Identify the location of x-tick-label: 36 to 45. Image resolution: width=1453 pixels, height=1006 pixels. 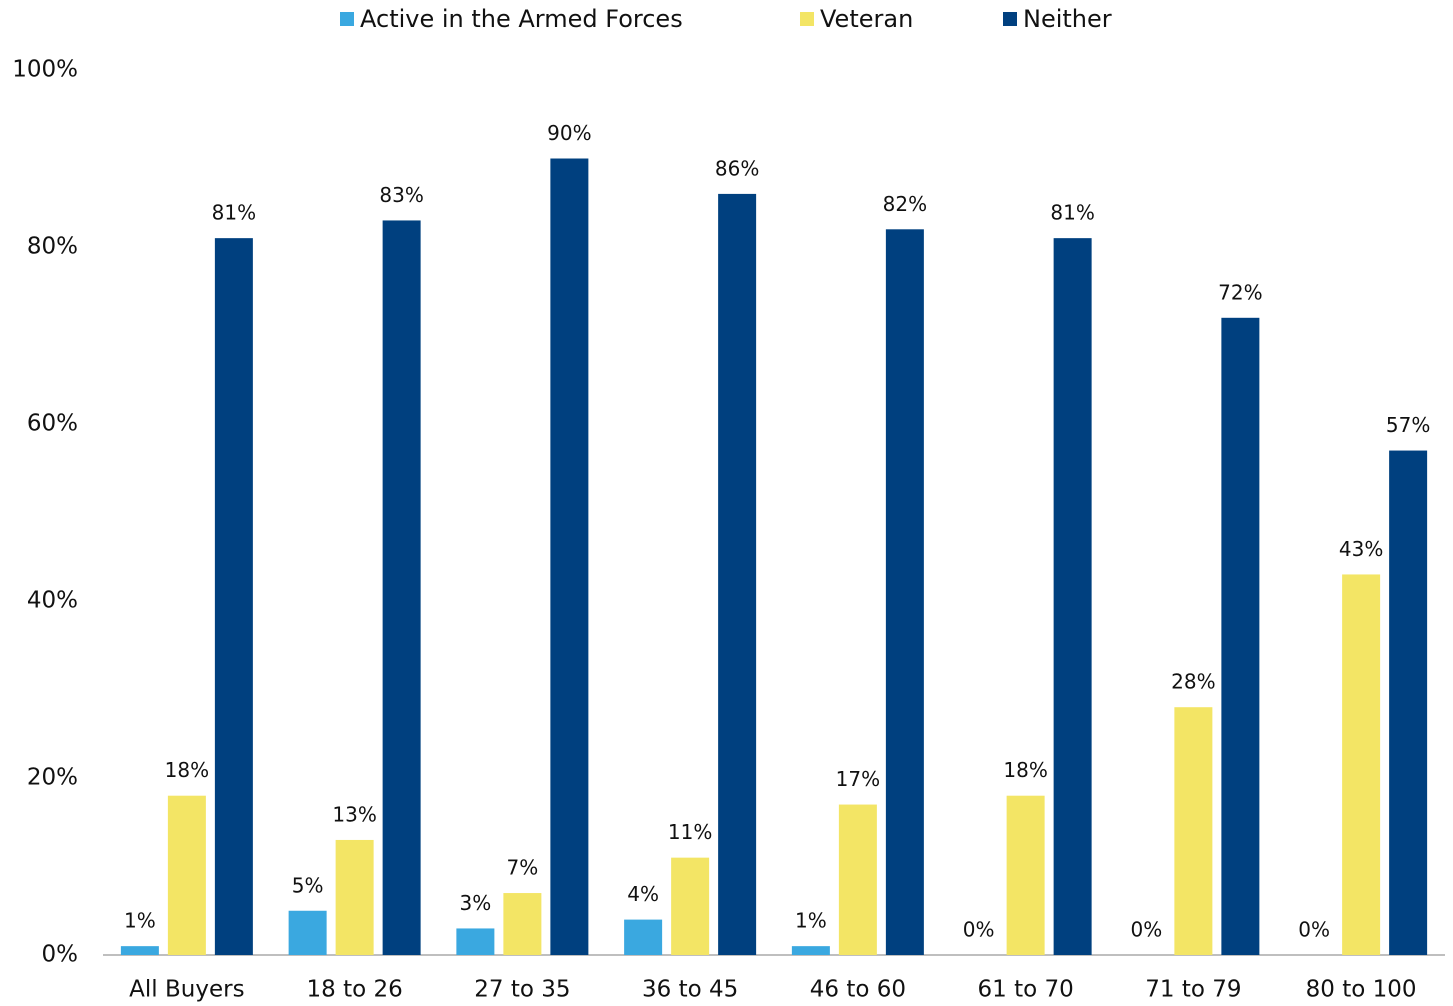
(690, 990).